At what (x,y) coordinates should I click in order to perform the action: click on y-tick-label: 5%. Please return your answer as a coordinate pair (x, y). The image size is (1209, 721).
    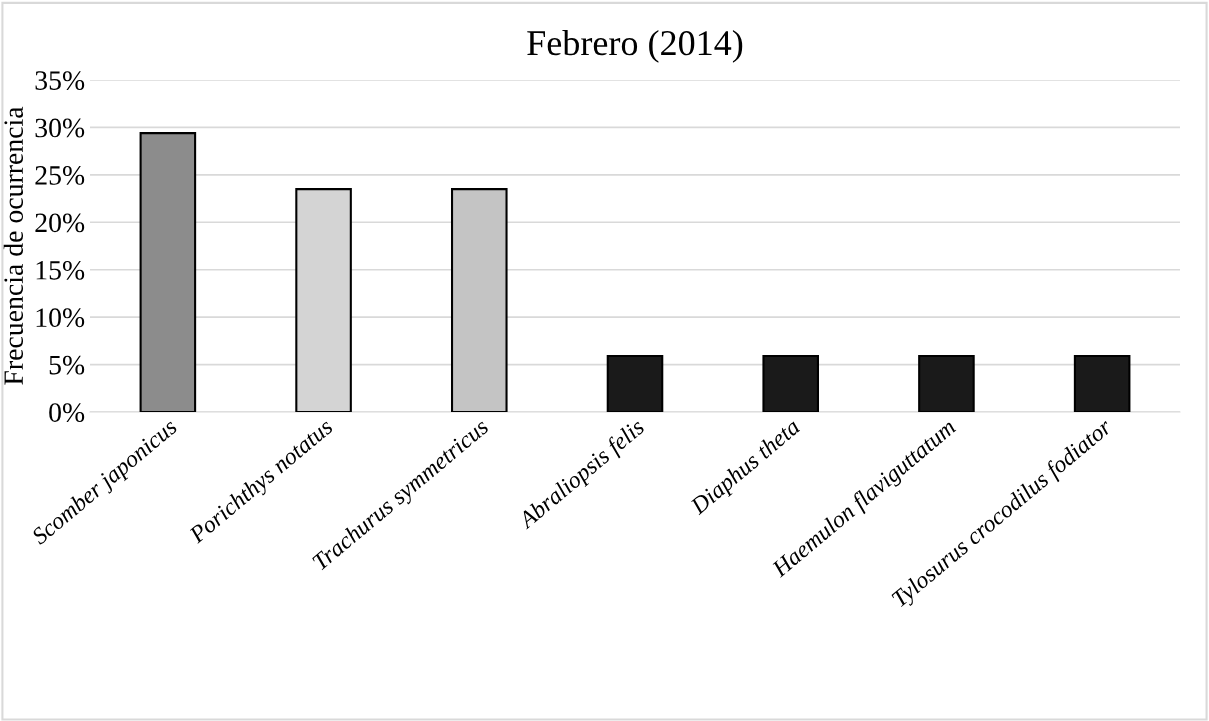
    Looking at the image, I should click on (67, 365).